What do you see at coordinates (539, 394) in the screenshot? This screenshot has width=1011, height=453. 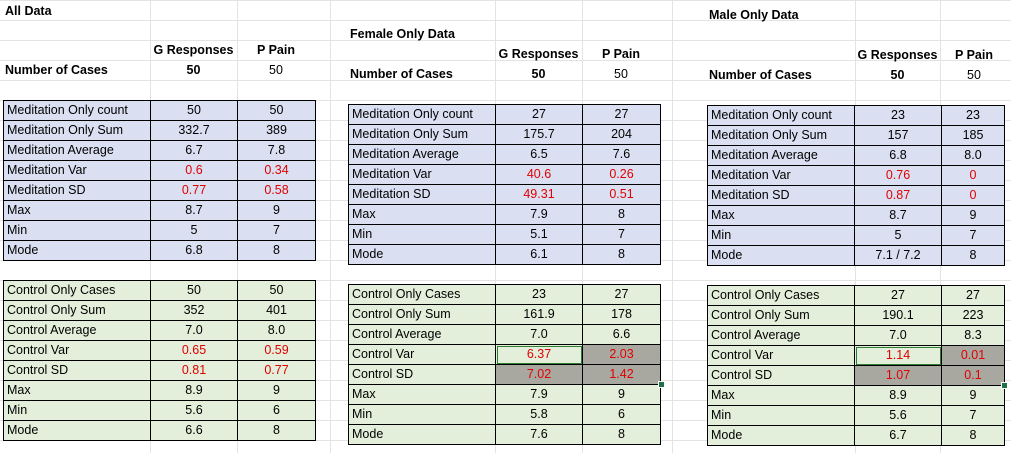 I see `g-value: 7.9` at bounding box center [539, 394].